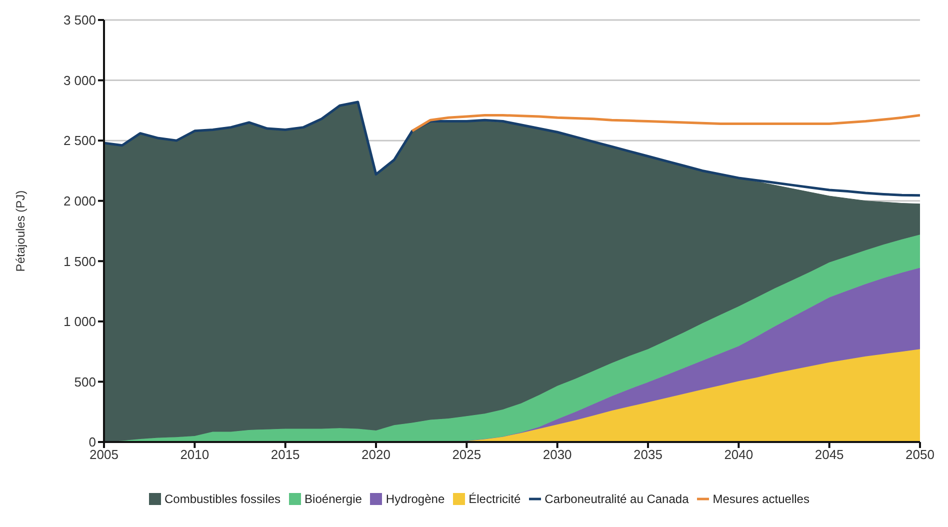 This screenshot has height=527, width=948. I want to click on y-tick-label: 500, so click(85, 382).